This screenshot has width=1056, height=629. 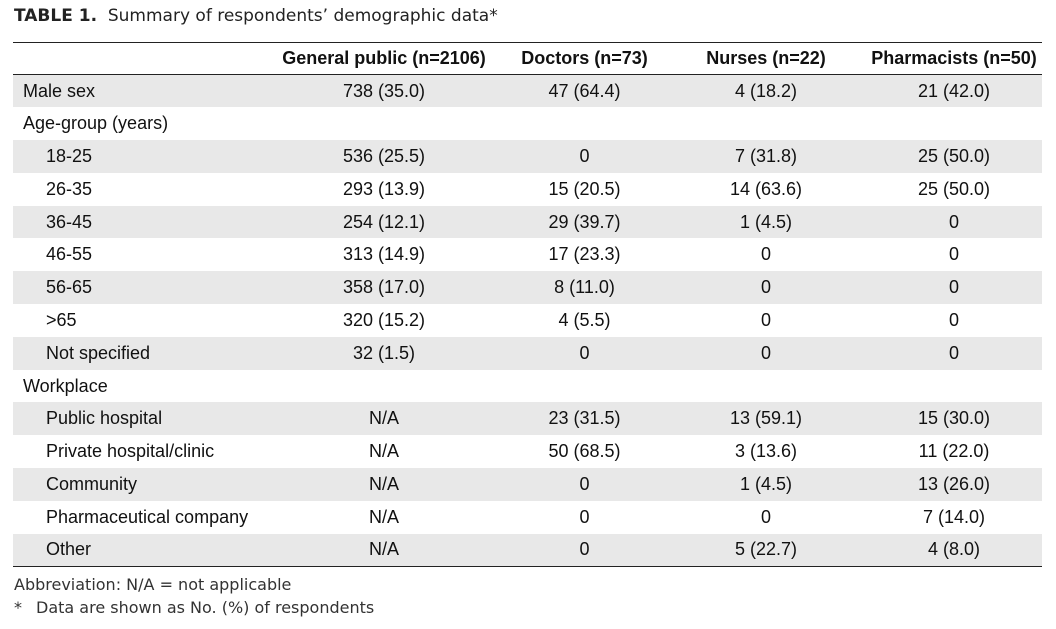 What do you see at coordinates (584, 254) in the screenshot?
I see `table-cell: 17 (23.3)` at bounding box center [584, 254].